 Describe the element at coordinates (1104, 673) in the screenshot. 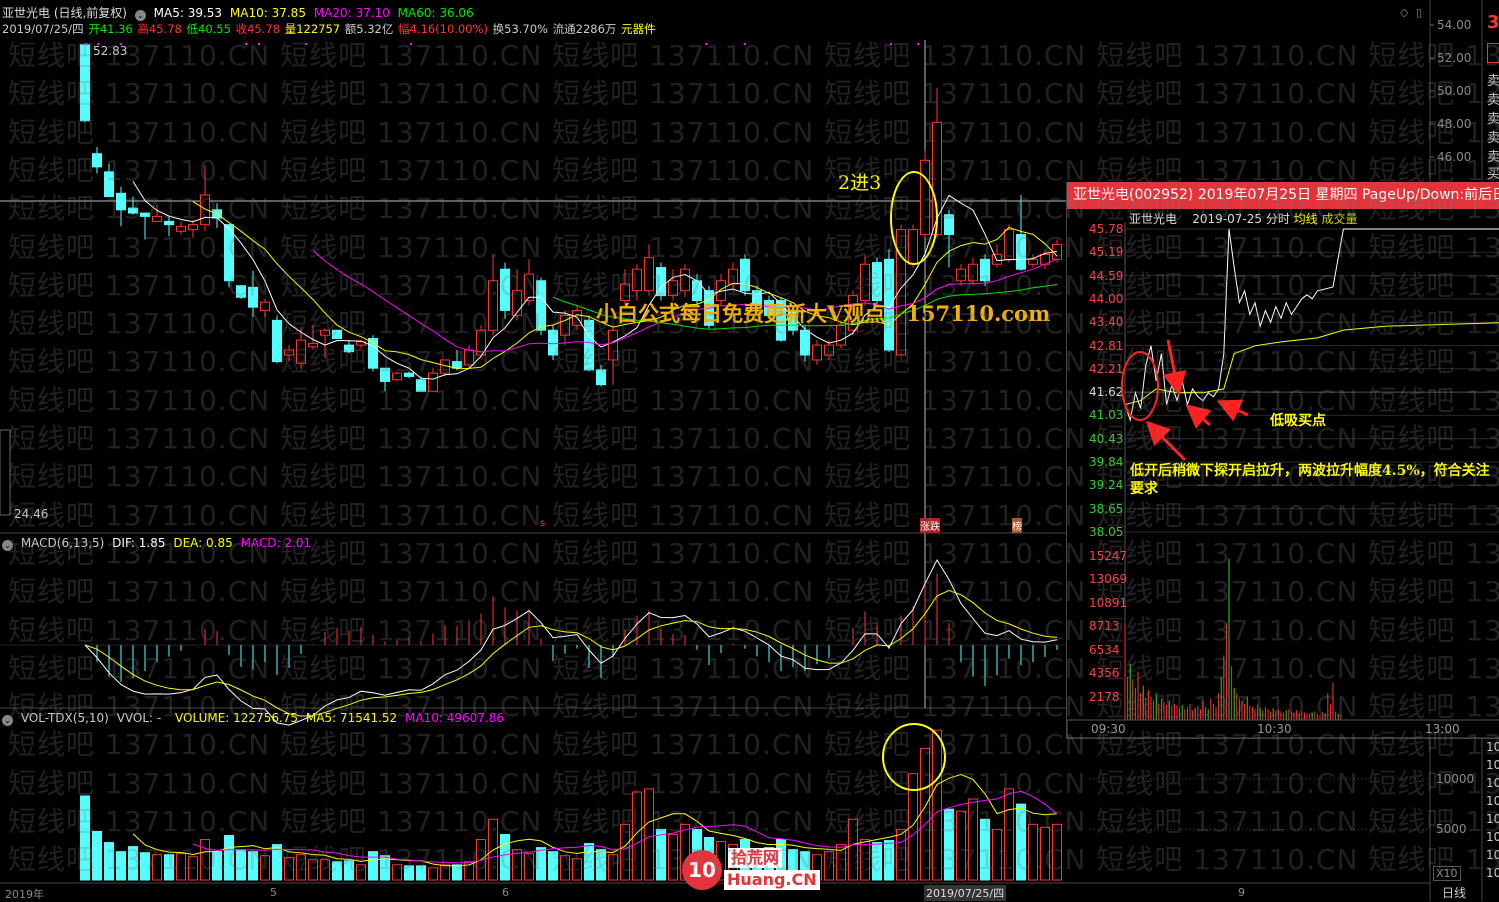

I see `popup-volume-label: 4356` at that location.